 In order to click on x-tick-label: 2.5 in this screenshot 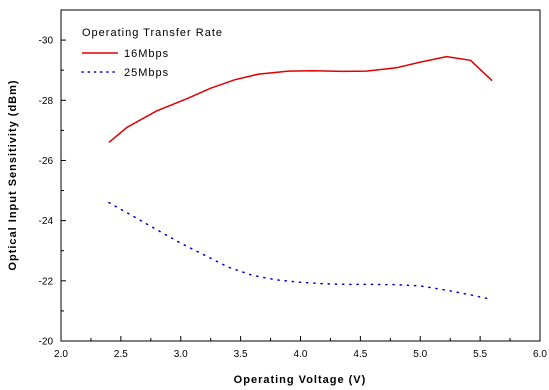, I will do `click(121, 354)`.